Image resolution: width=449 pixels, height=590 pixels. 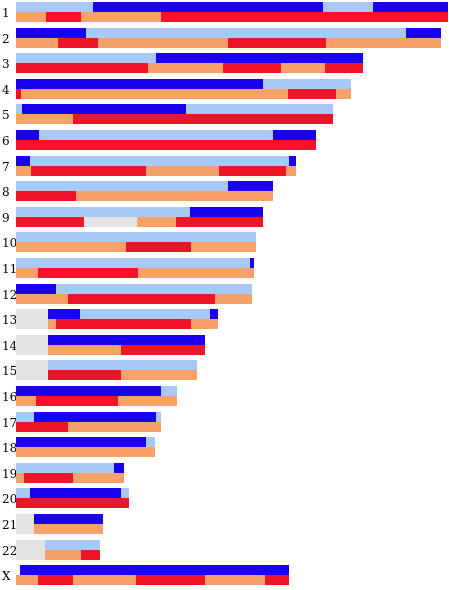 I want to click on chromosome-label: 3, so click(x=6, y=64).